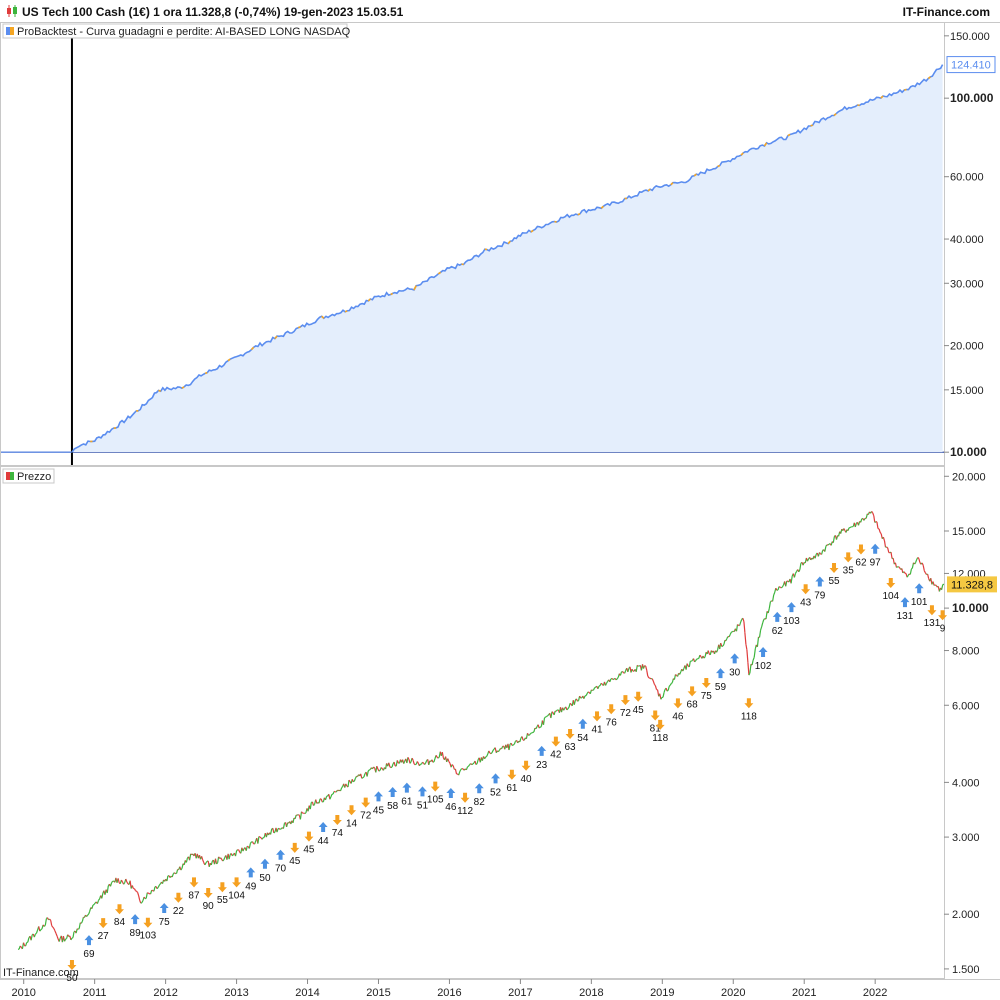  What do you see at coordinates (721, 680) in the screenshot?
I see `buy-signal-icon: 59` at bounding box center [721, 680].